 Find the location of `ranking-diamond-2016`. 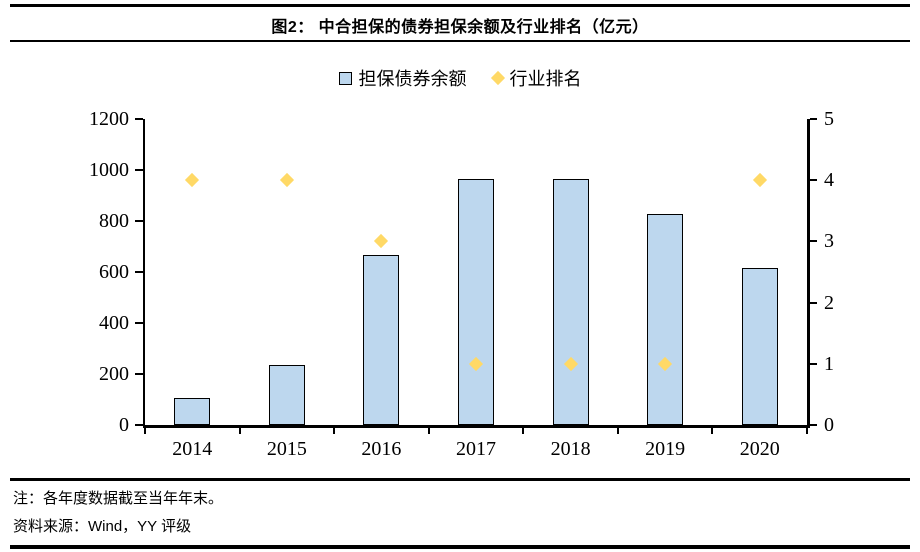

ranking-diamond-2016 is located at coordinates (381, 241).